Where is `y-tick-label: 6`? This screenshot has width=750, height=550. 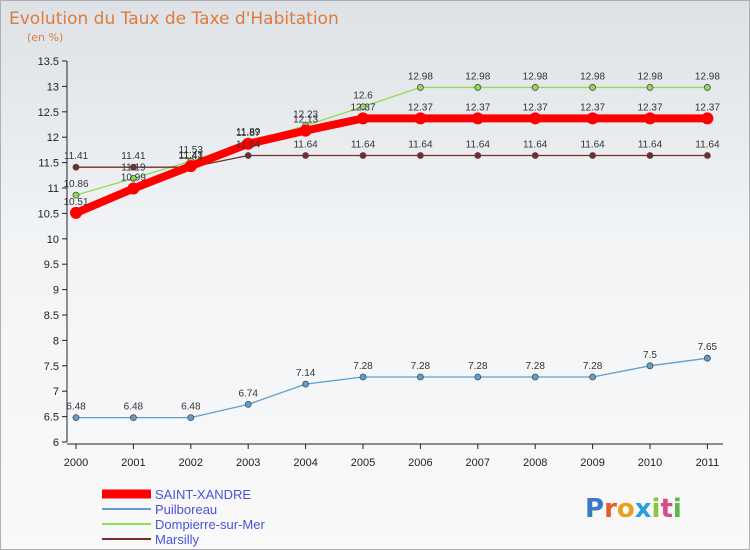 y-tick-label: 6 is located at coordinates (56, 443).